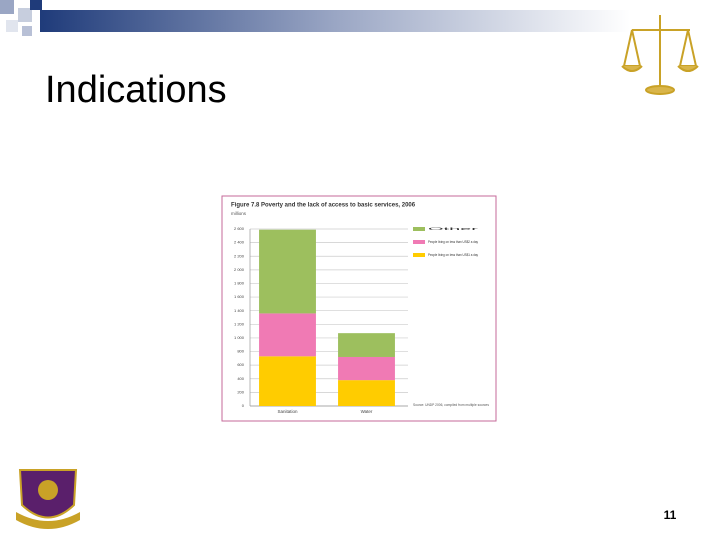 Image resolution: width=720 pixels, height=540 pixels. Describe the element at coordinates (239, 242) in the screenshot. I see `y-tick-label: 2 400` at that location.